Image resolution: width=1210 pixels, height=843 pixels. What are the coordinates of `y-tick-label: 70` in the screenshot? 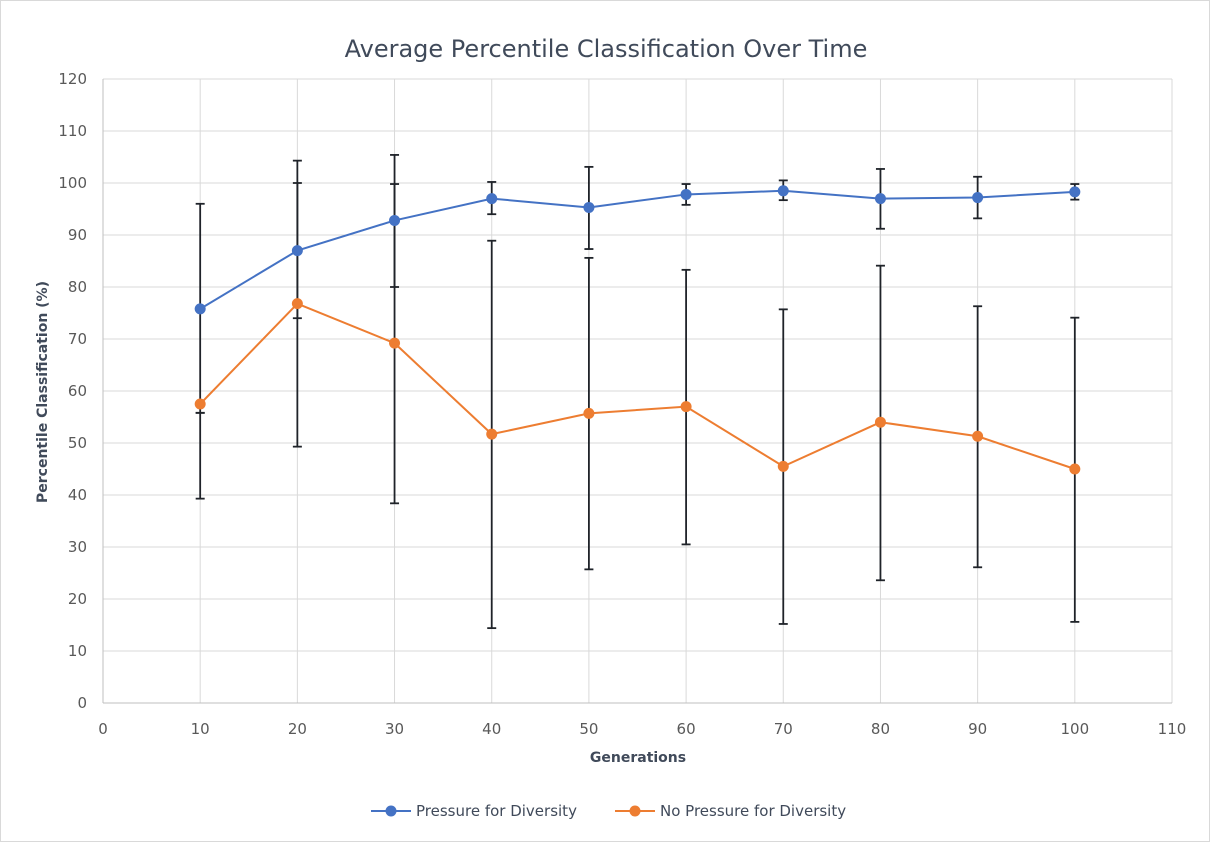 It's located at (77, 339).